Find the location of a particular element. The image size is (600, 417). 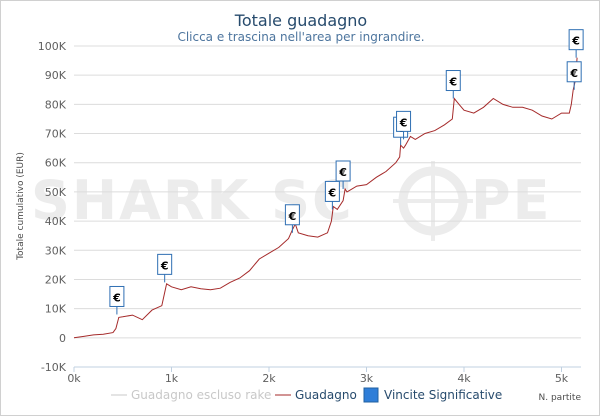

y-tick-label: 50K is located at coordinates (56, 192).